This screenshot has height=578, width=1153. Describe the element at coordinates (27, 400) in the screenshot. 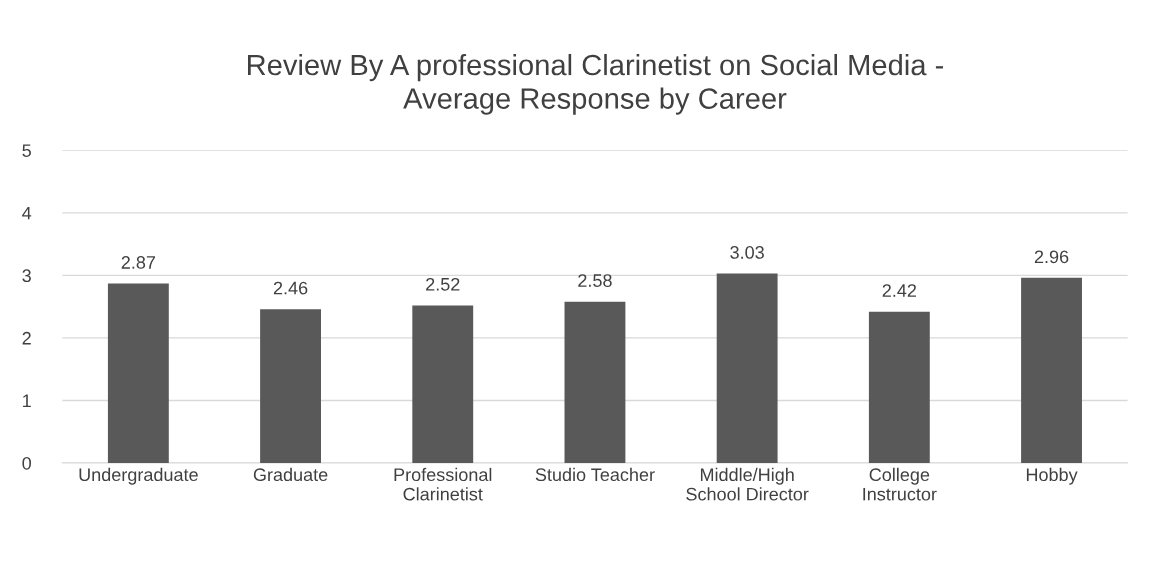

I see `y-tick-label: 1` at that location.